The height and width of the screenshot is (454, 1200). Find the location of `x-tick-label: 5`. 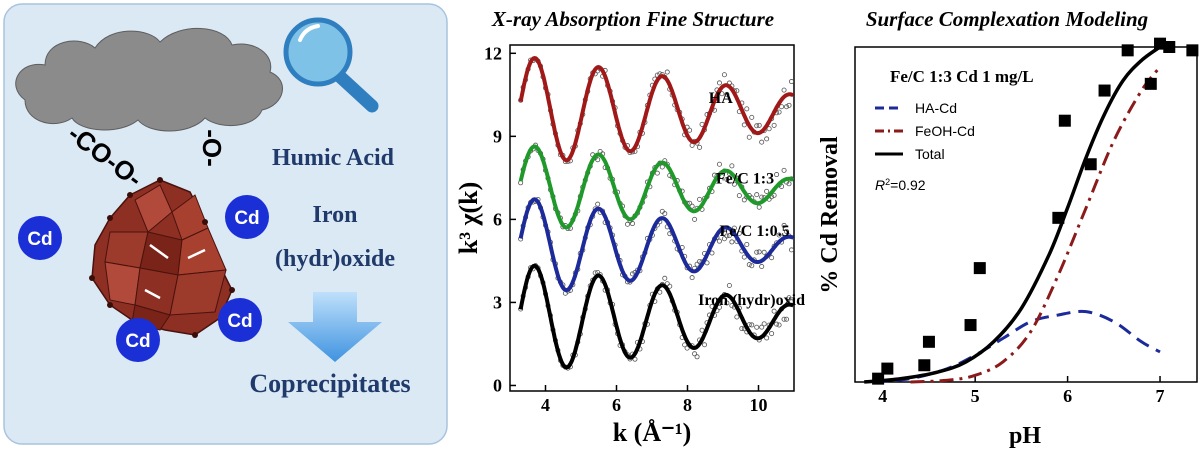

x-tick-label: 5 is located at coordinates (975, 396).